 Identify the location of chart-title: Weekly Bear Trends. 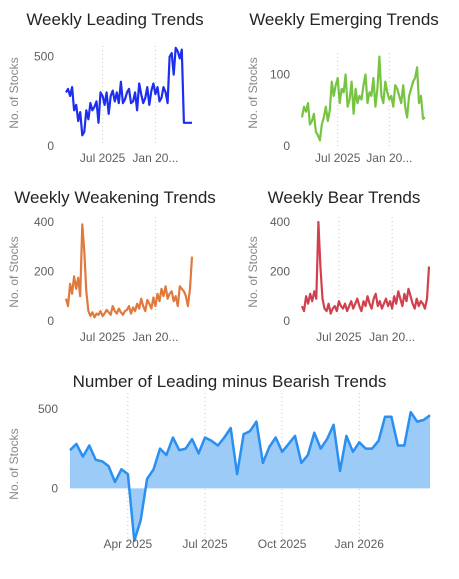
(344, 197).